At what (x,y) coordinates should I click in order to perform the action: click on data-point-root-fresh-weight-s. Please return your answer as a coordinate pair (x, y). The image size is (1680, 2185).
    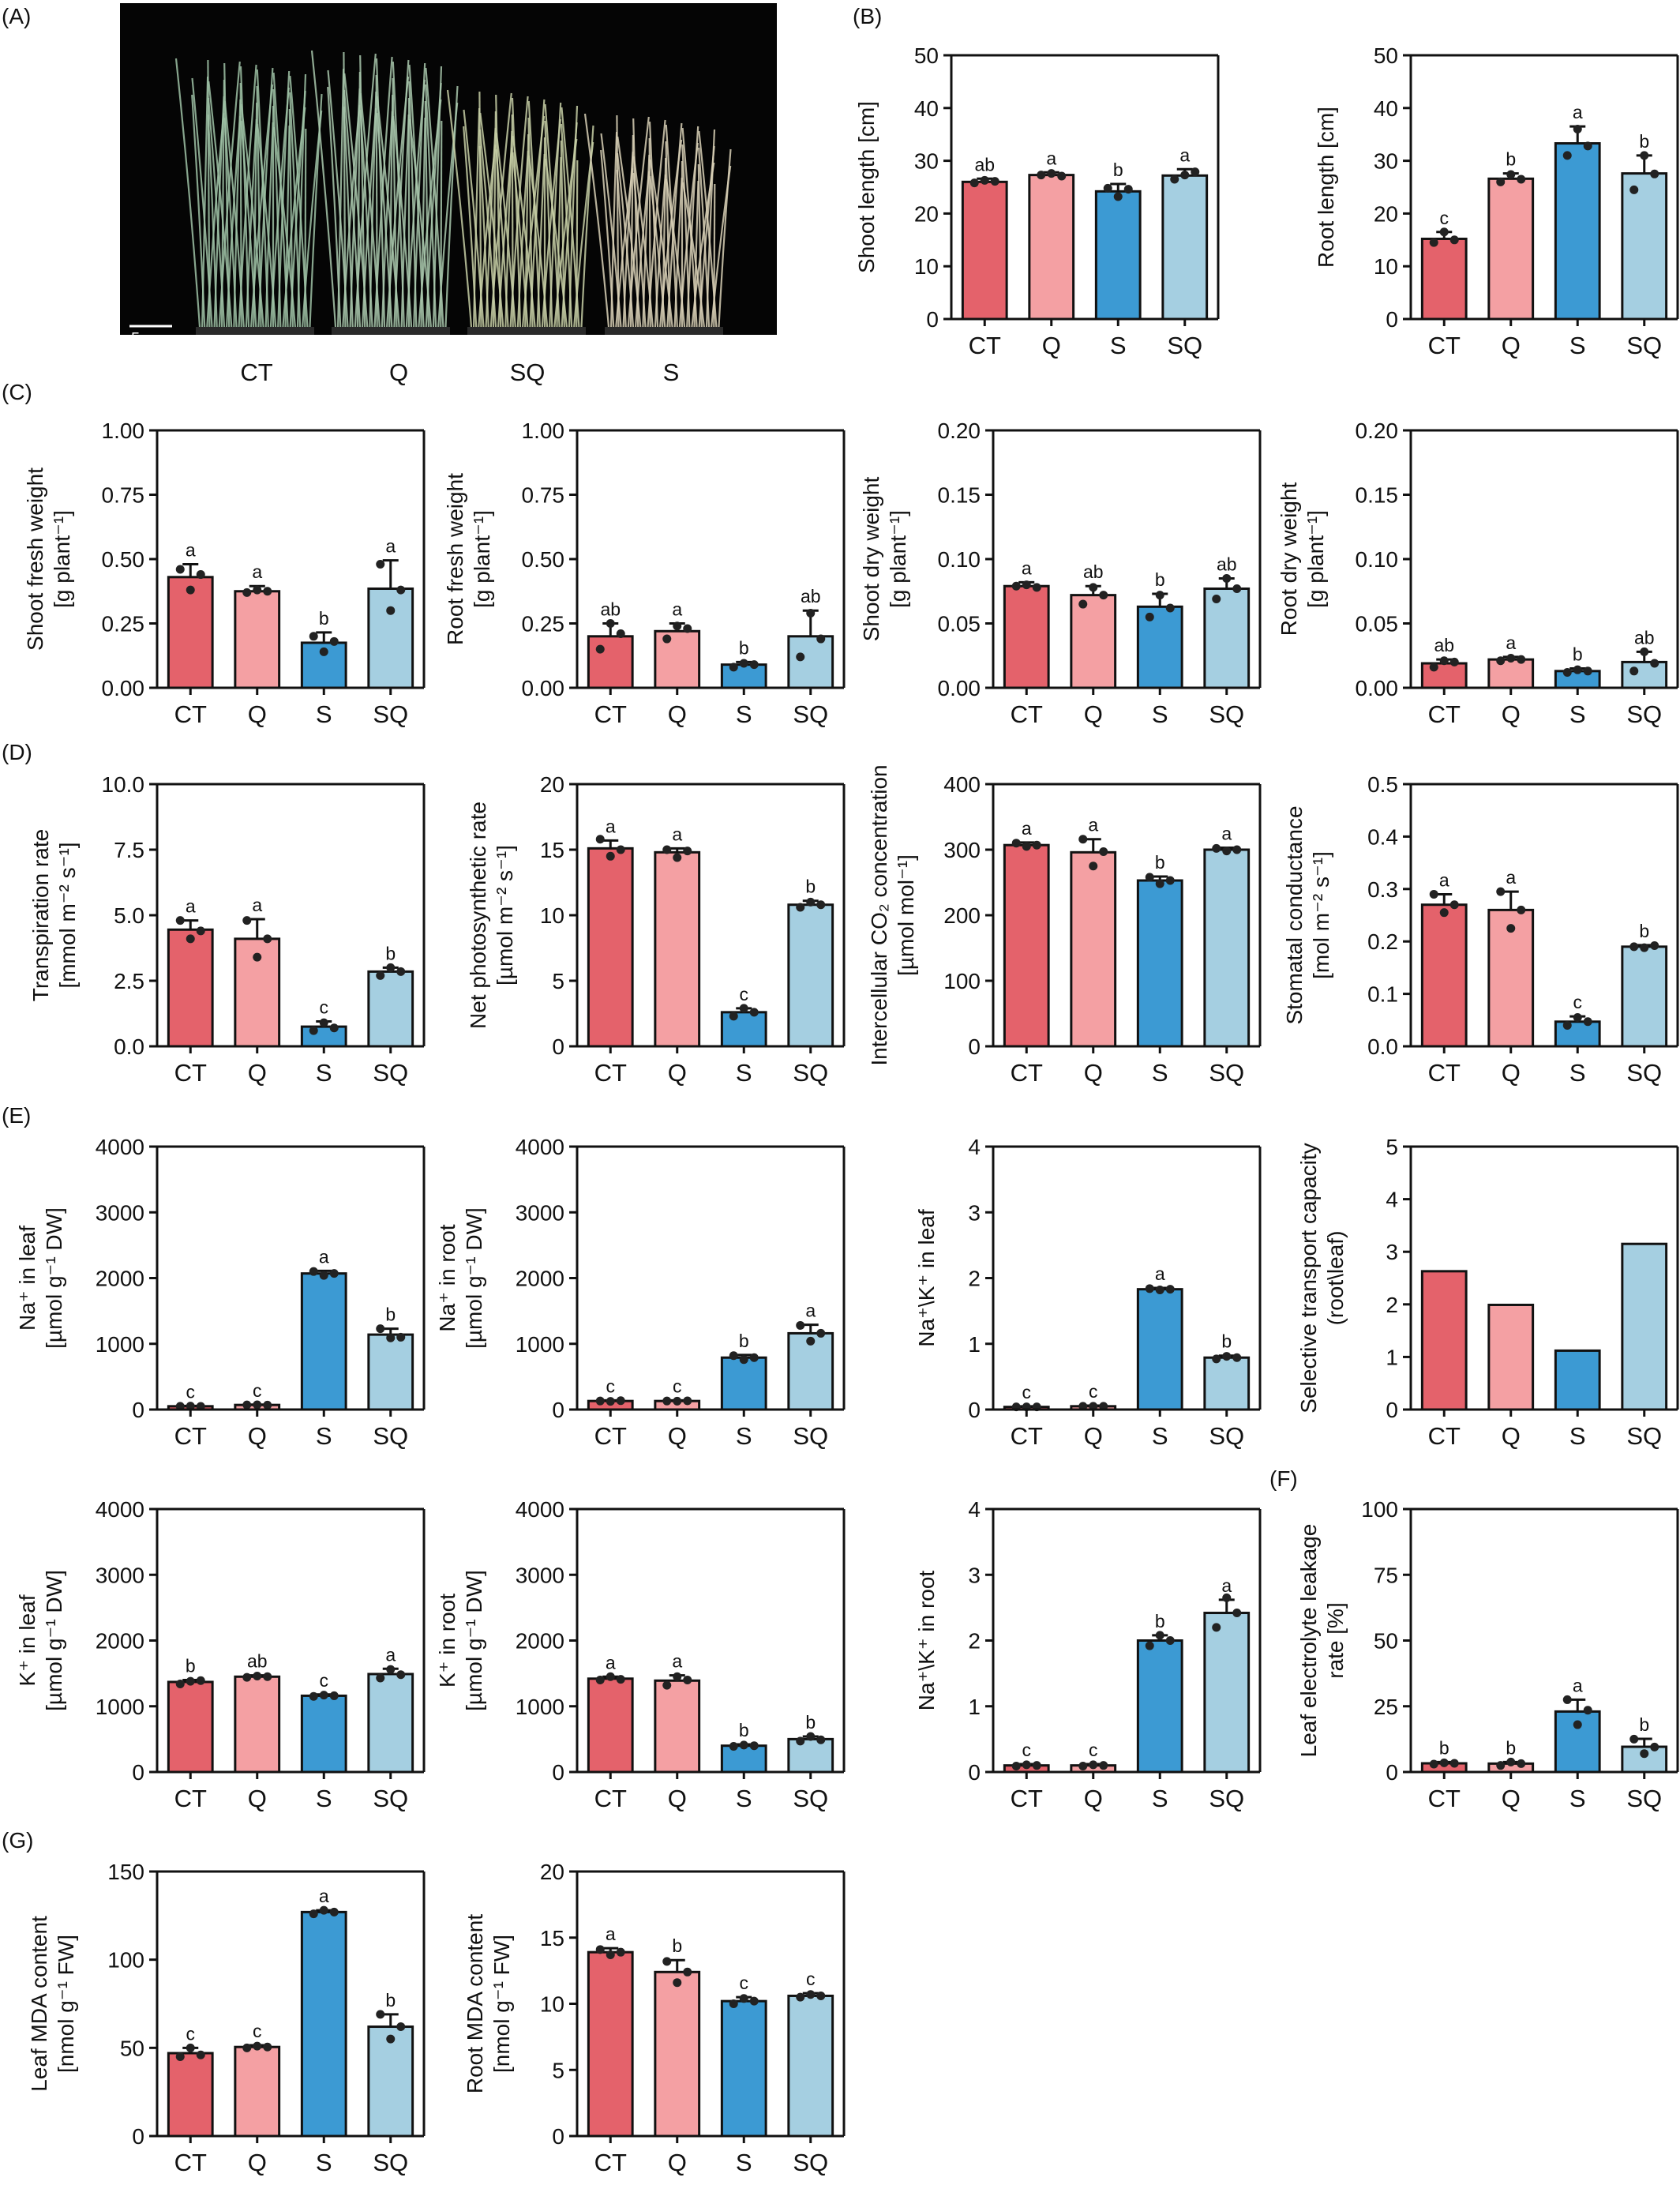
    Looking at the image, I should click on (743, 664).